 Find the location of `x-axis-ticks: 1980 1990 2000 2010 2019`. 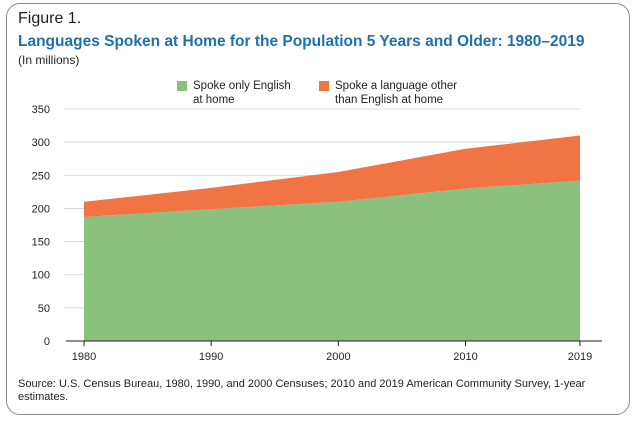

x-axis-ticks: 1980 1990 2000 2010 2019 is located at coordinates (332, 352).